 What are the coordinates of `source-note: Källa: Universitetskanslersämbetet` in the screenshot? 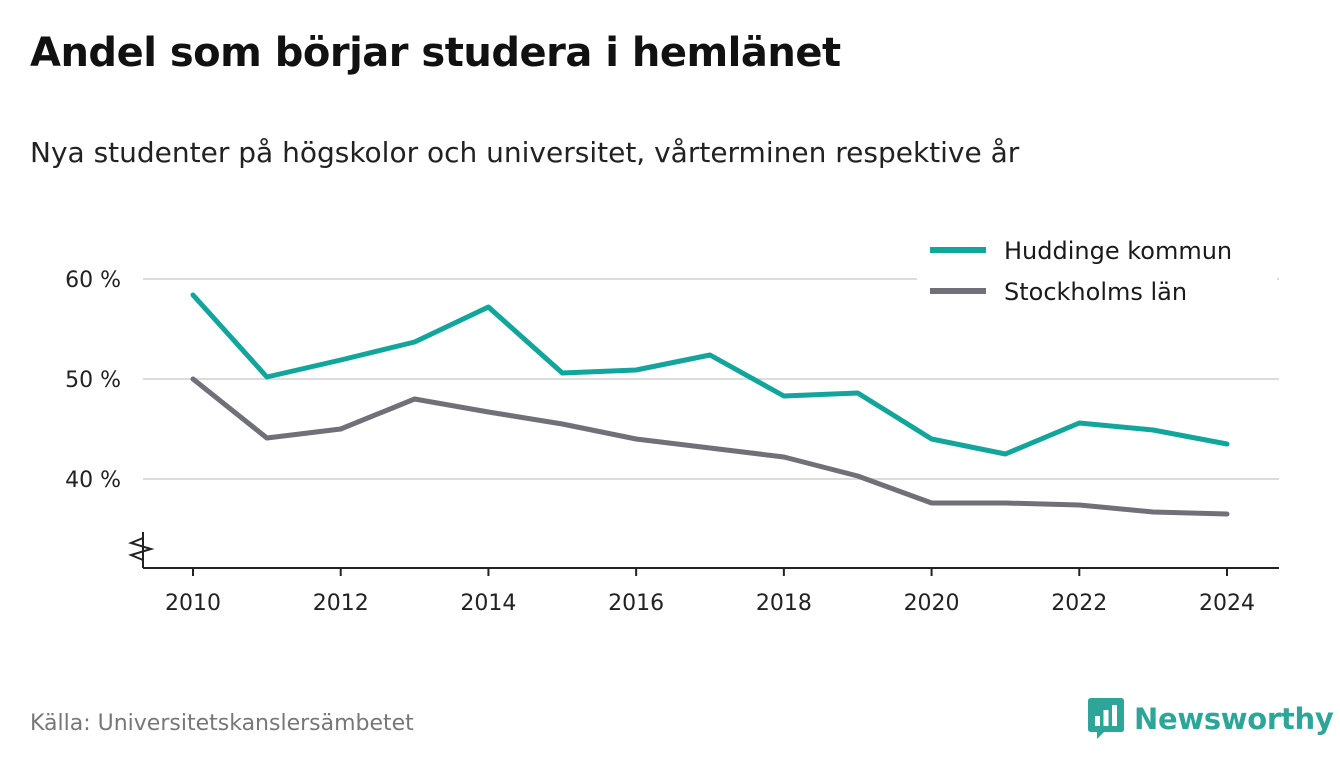 It's located at (222, 723).